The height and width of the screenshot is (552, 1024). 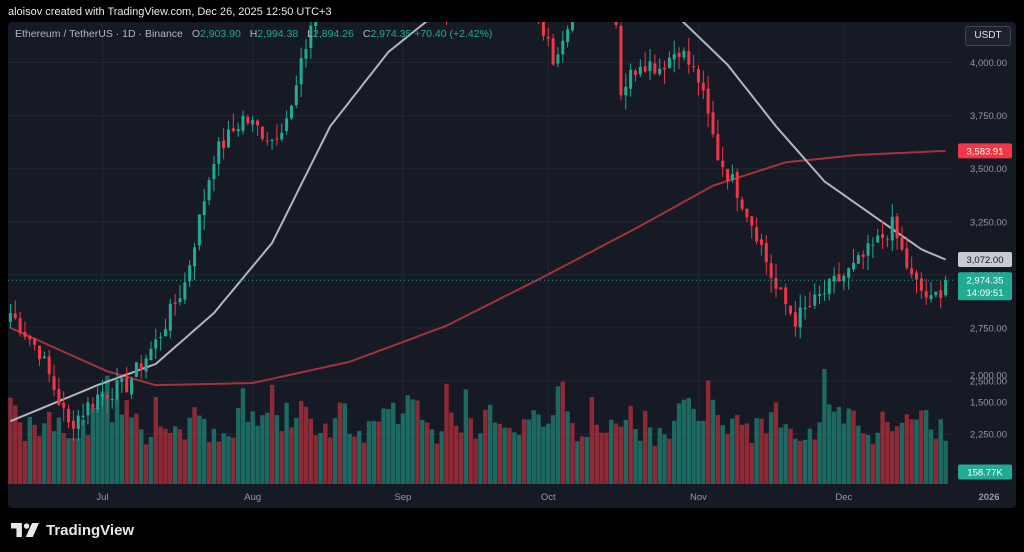 What do you see at coordinates (988, 434) in the screenshot?
I see `price-tick-label: 2,250.00` at bounding box center [988, 434].